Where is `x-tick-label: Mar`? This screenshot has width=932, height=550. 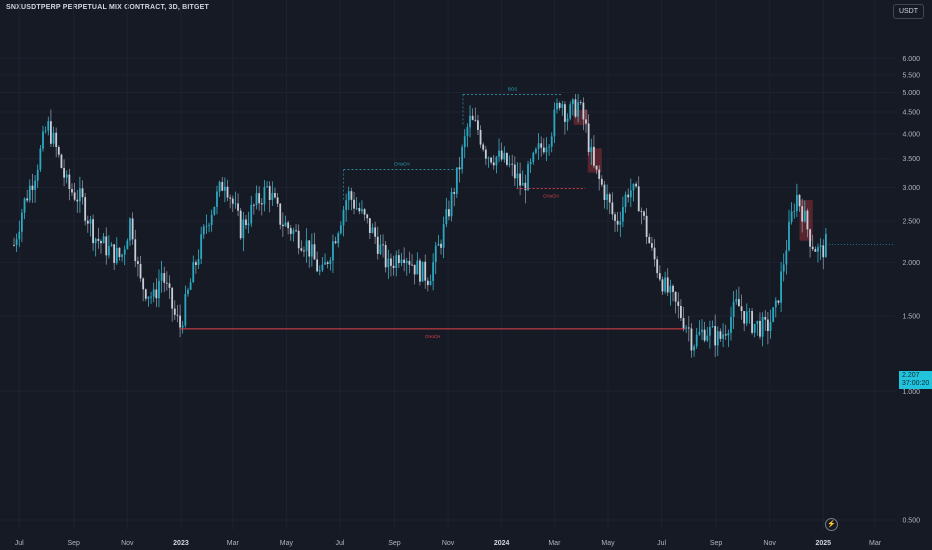 x-tick-label: Mar is located at coordinates (233, 543).